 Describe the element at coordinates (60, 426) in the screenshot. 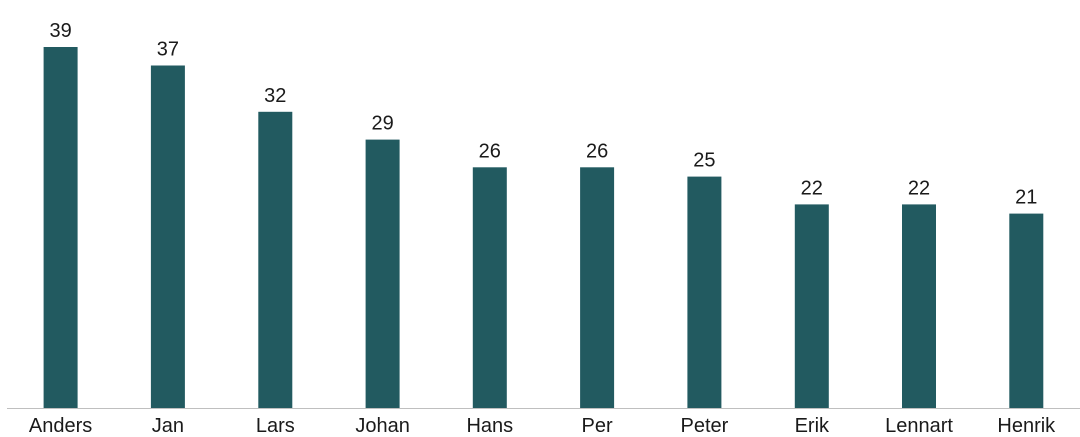

I see `x-tick-label-anders: Anders` at that location.